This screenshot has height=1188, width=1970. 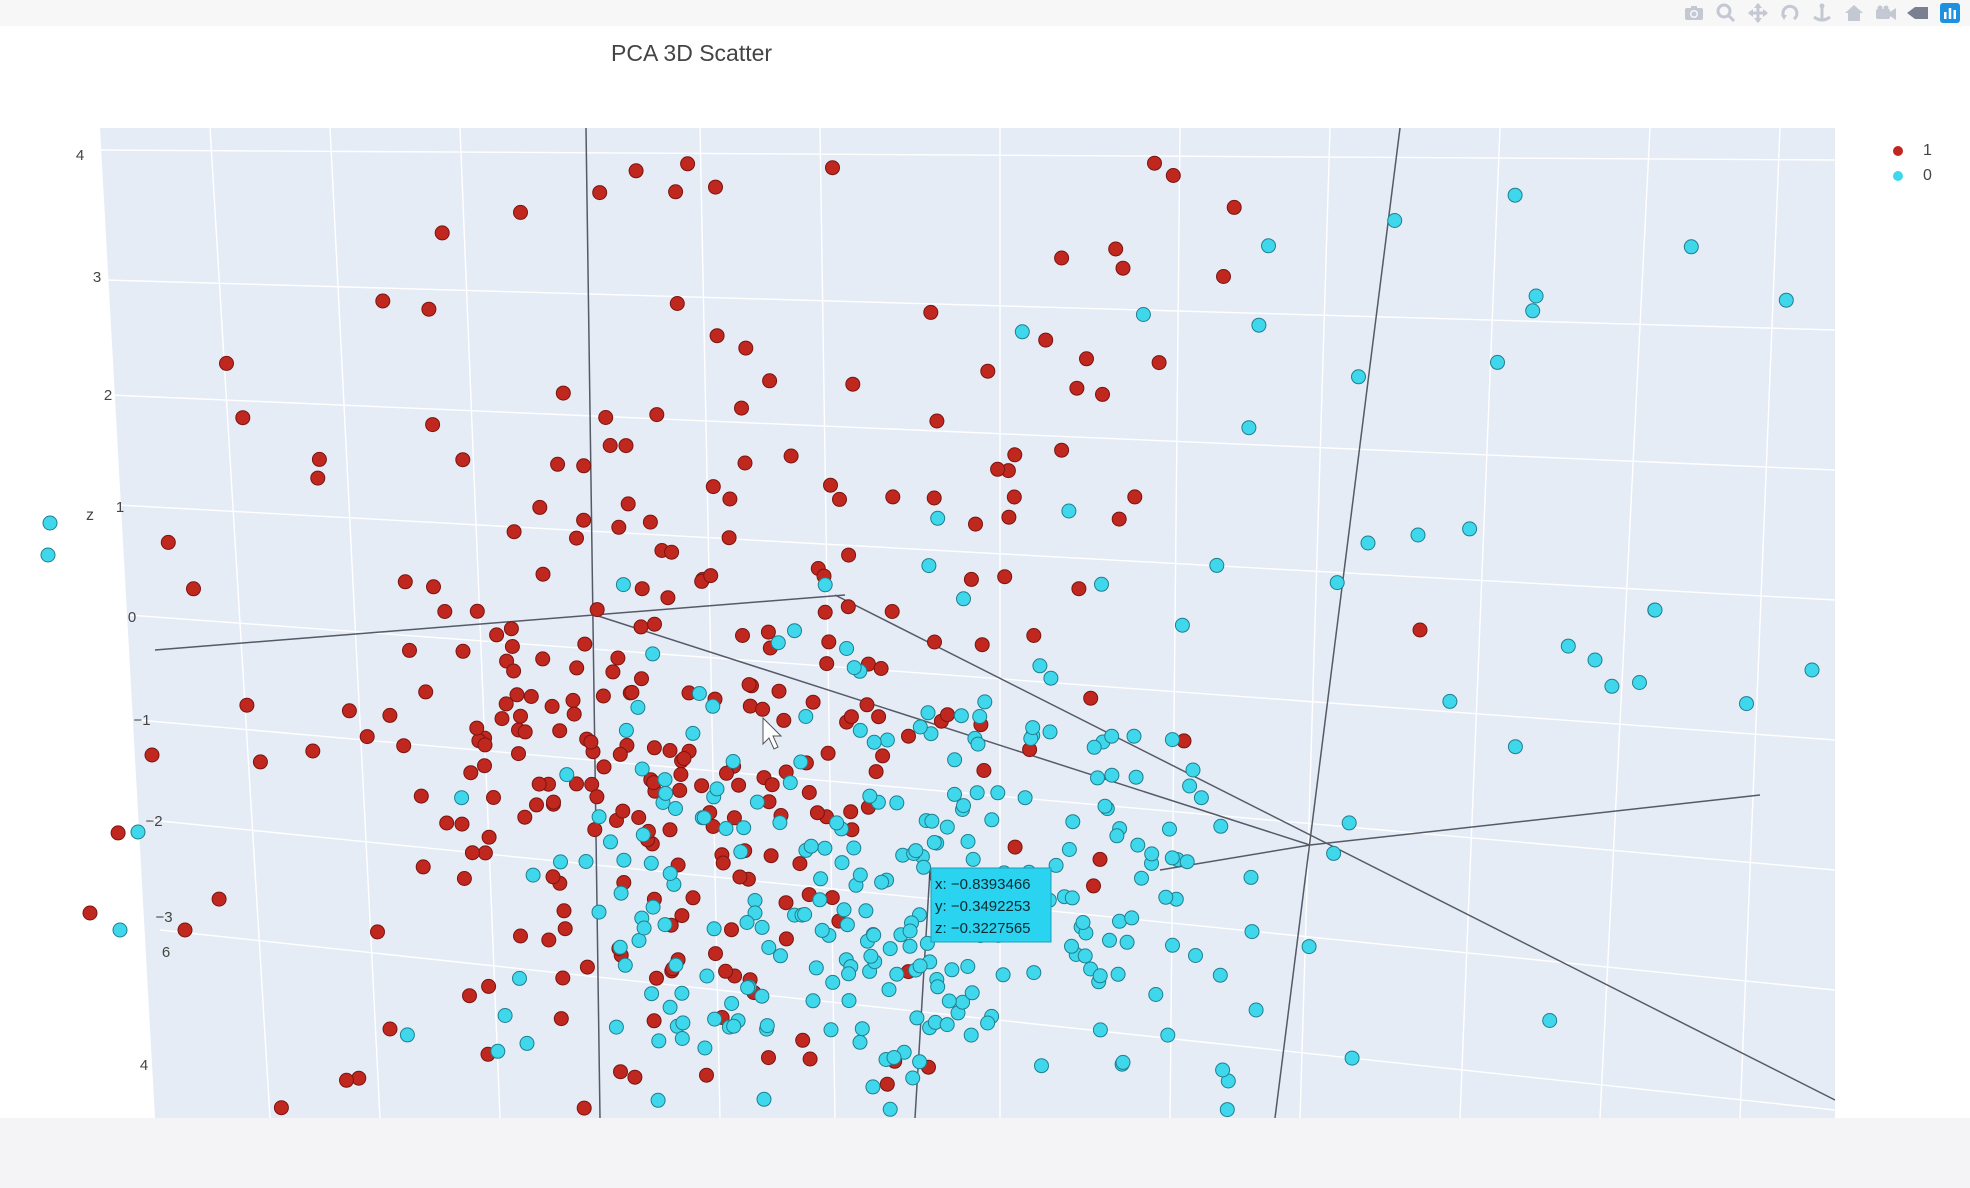 I want to click on camera-icon, so click(x=1694, y=13).